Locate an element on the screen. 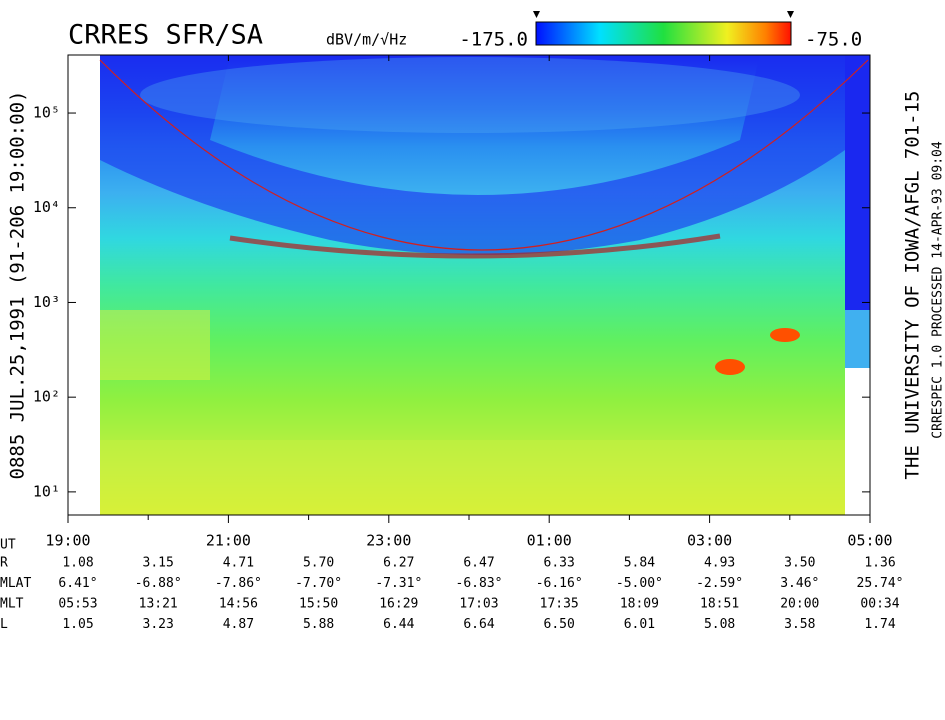 The width and height of the screenshot is (945, 720). y-tick-label: 10⁵ is located at coordinates (46, 113).